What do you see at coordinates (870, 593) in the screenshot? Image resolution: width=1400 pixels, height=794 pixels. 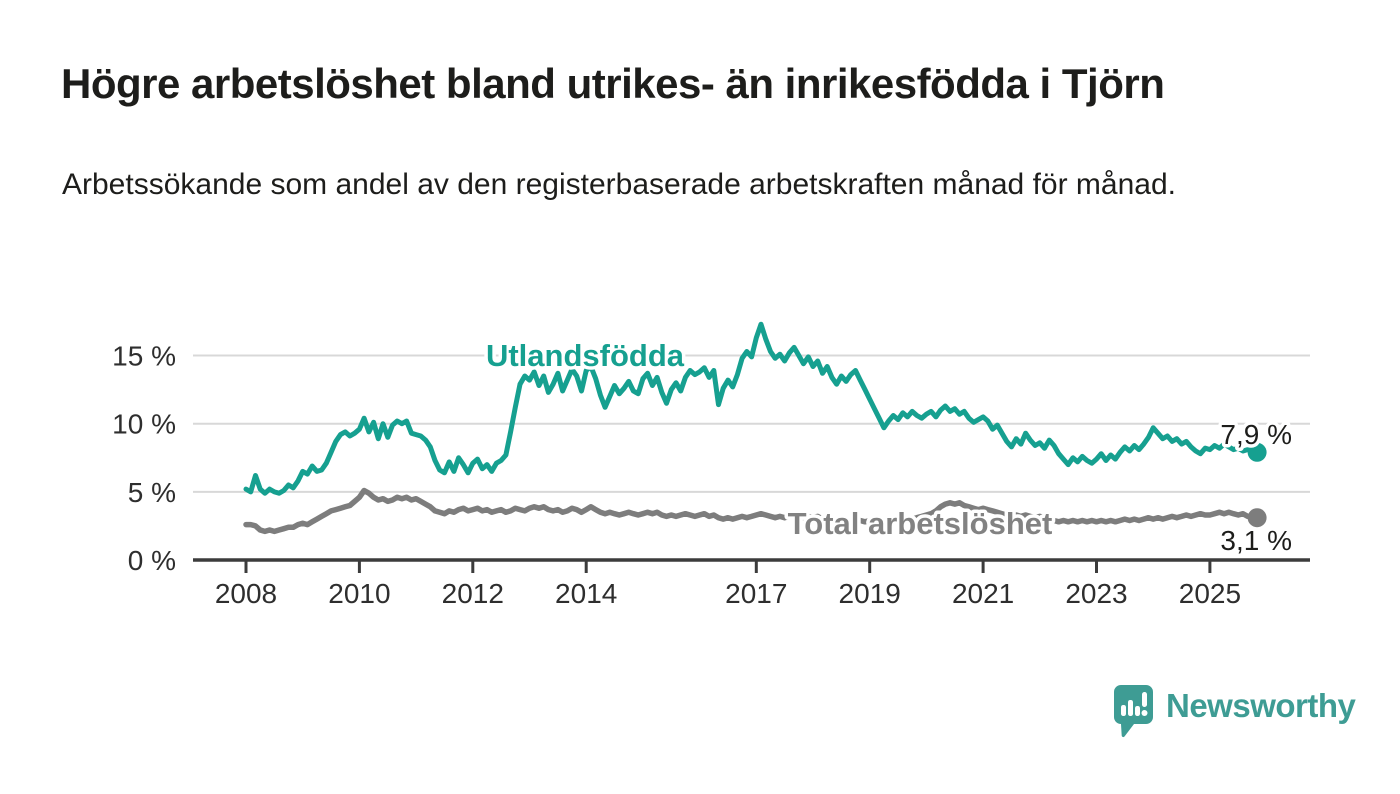 I see `x-tick-label-2019: 2019` at bounding box center [870, 593].